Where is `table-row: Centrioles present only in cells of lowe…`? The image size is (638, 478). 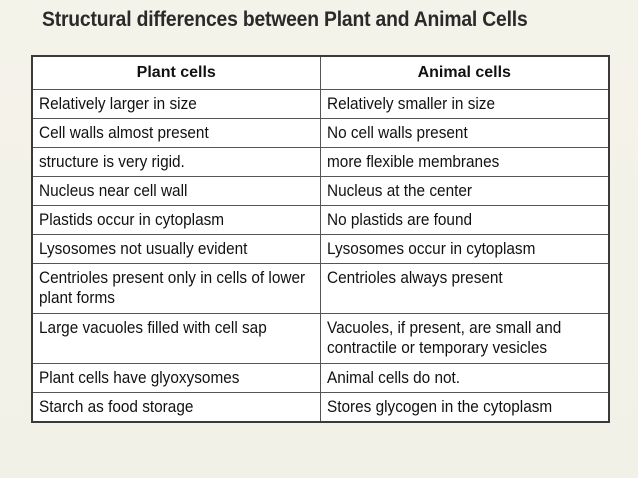
table-row: Centrioles present only in cells of lowe… is located at coordinates (320, 288).